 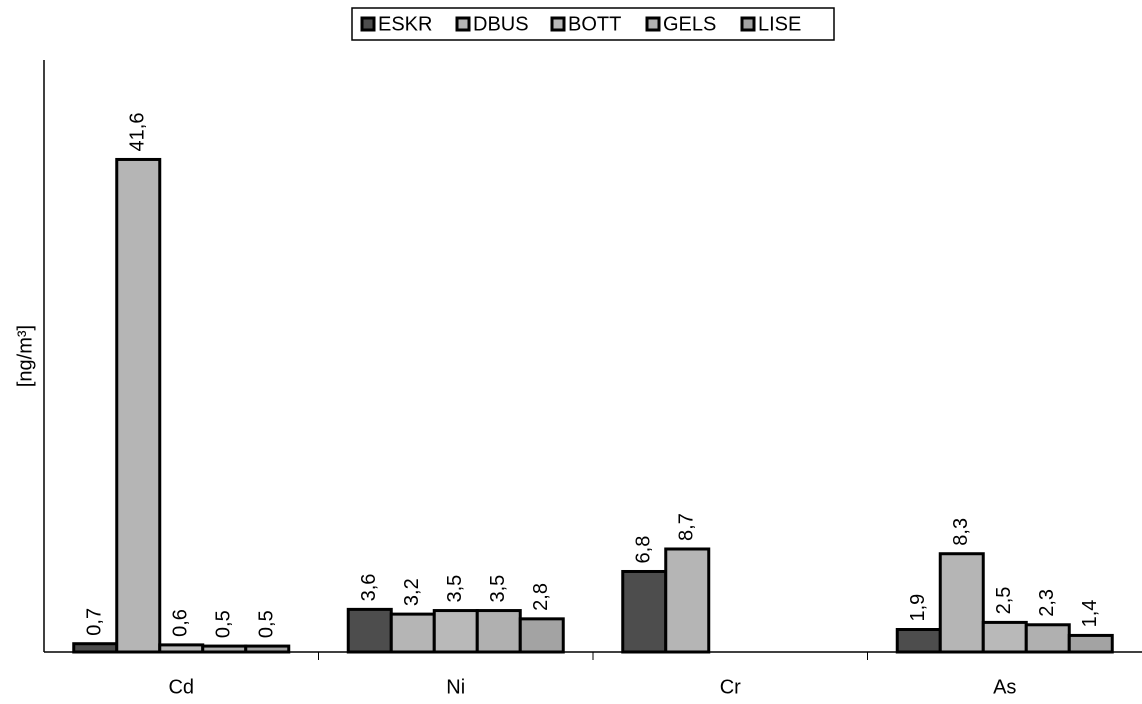 What do you see at coordinates (689, 24) in the screenshot?
I see `legend-label: GELS` at bounding box center [689, 24].